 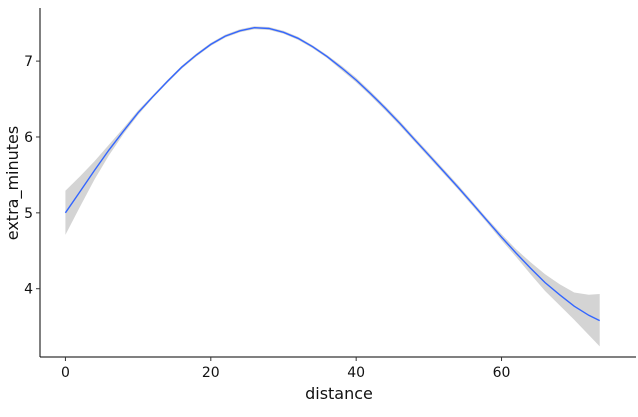 I want to click on y-tick-label: 6, so click(x=28, y=138).